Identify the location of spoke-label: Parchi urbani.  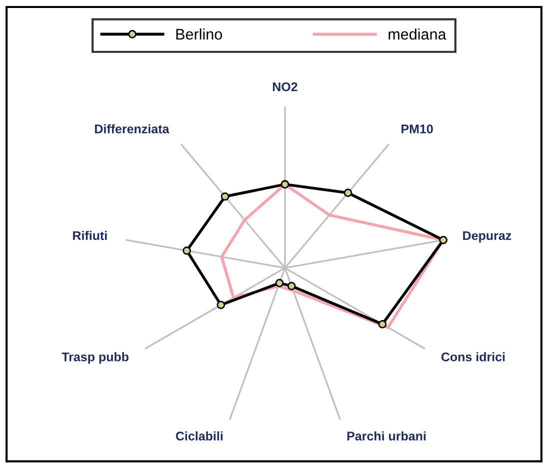
(386, 436).